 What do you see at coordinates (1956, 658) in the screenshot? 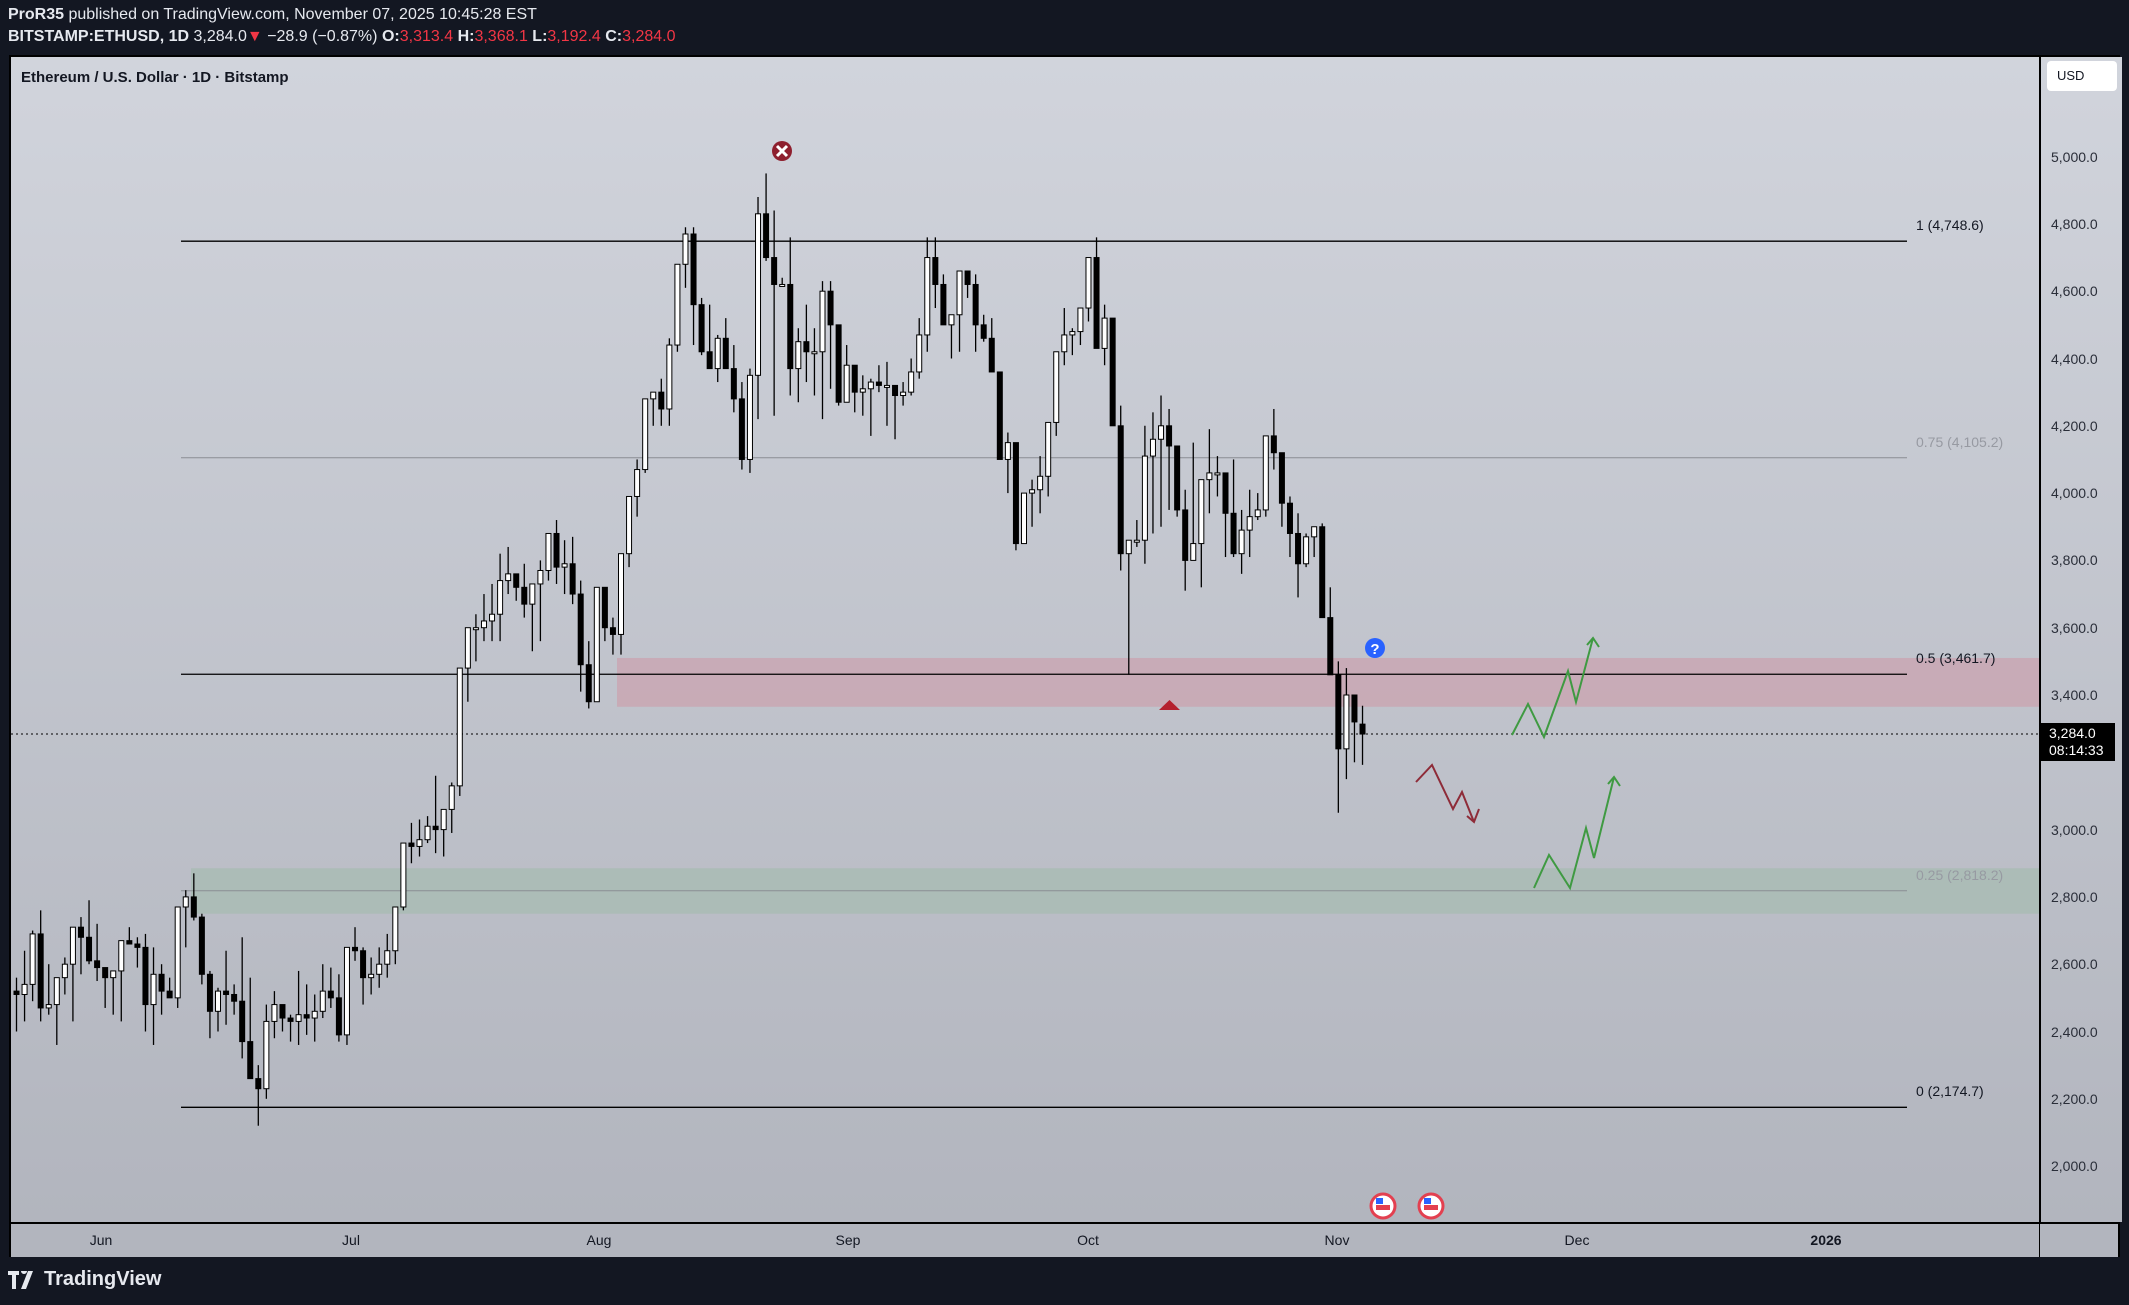
I see `fib-label: 0.5 (3,461.7)` at bounding box center [1956, 658].